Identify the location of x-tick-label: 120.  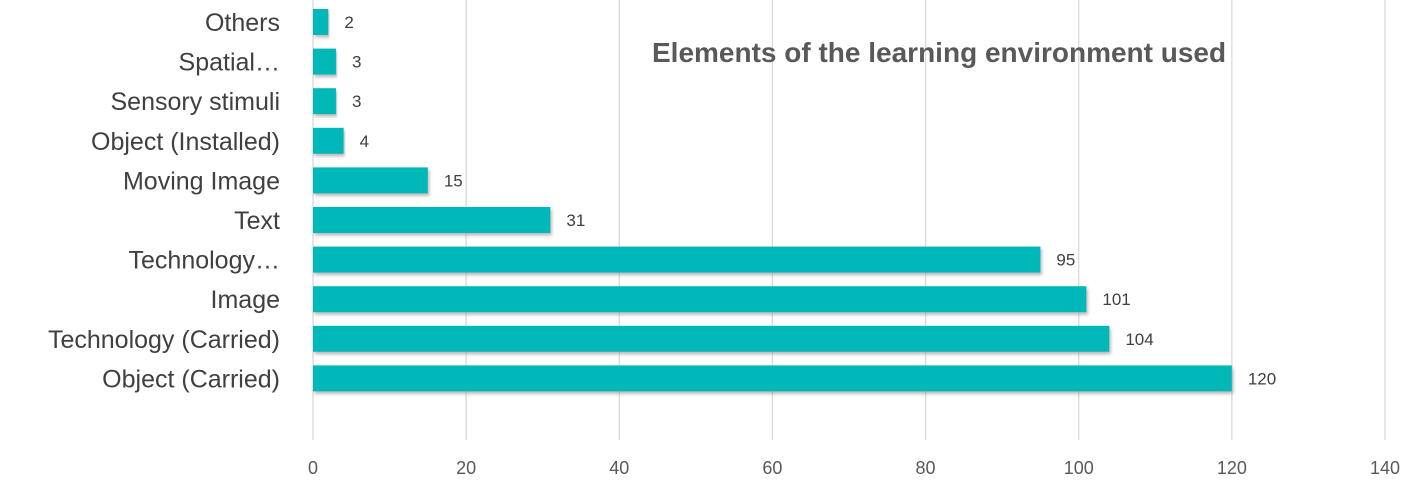
(1232, 467).